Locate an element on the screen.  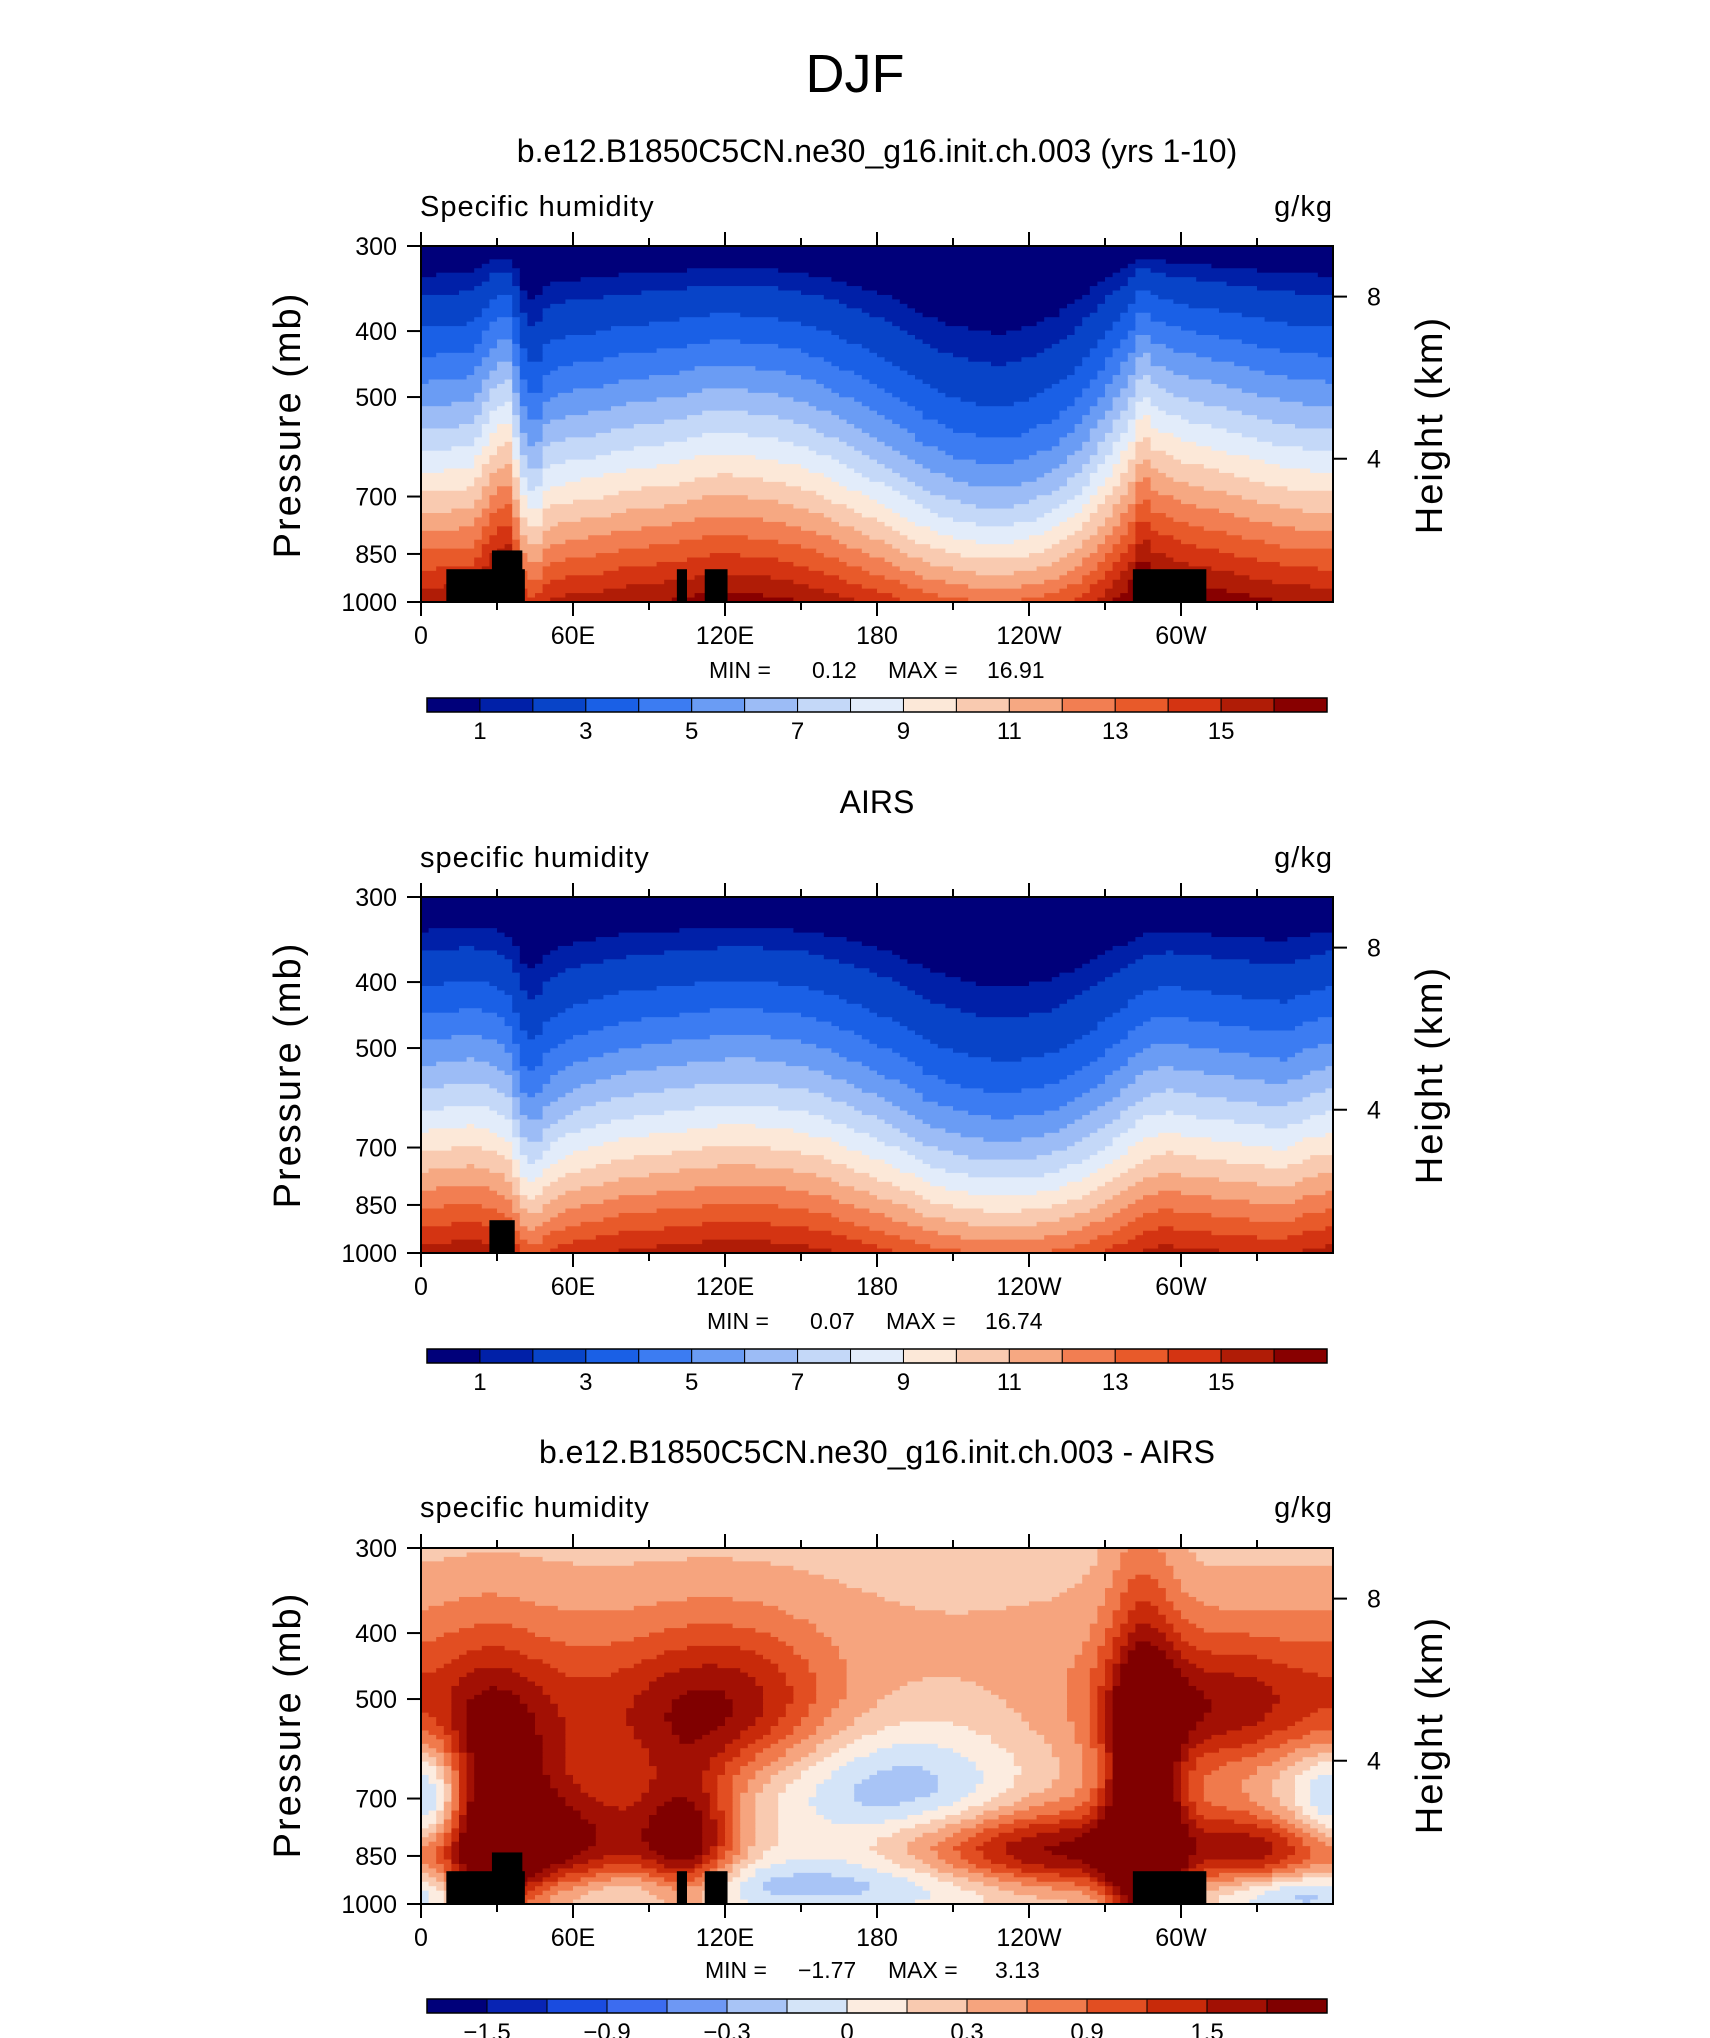
y-tick-label: 1000 is located at coordinates (369, 1254).